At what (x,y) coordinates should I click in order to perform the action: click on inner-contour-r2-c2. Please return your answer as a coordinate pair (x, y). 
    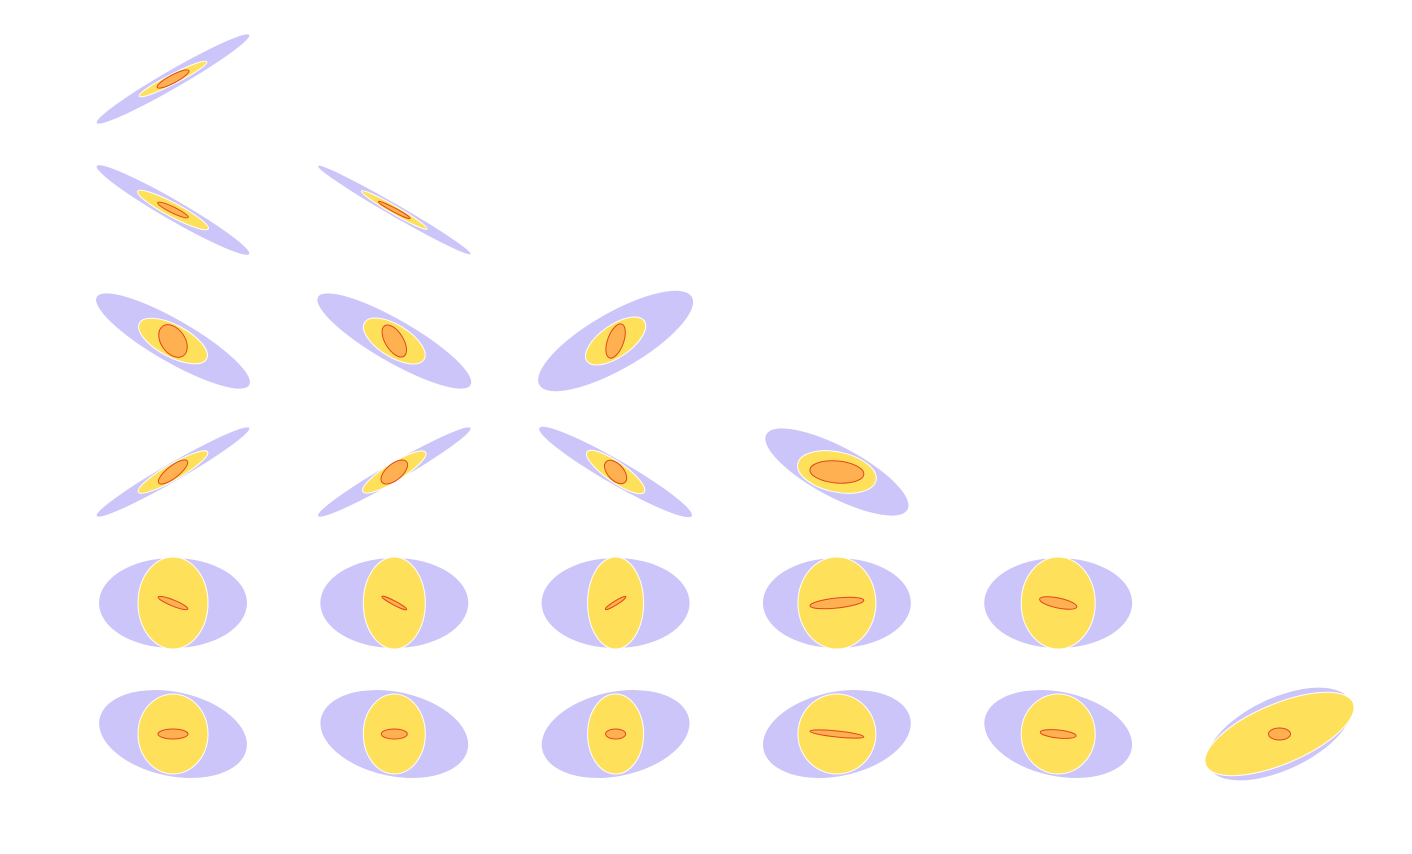
    Looking at the image, I should click on (394, 210).